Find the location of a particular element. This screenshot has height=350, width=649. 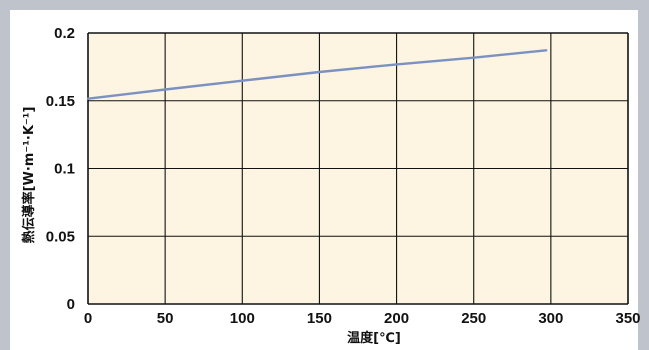

x-axis-label: 温度[℃] is located at coordinates (374, 338).